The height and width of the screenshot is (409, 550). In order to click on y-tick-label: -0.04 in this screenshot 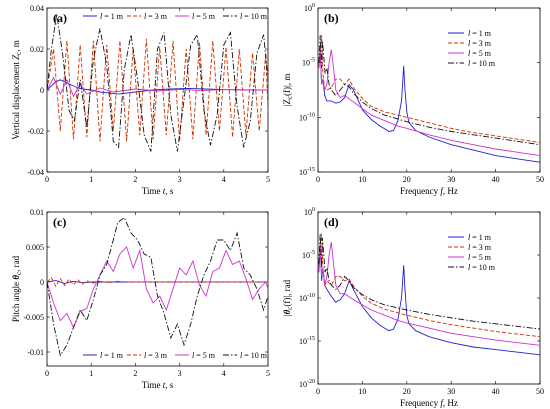, I will do `click(35, 172)`.